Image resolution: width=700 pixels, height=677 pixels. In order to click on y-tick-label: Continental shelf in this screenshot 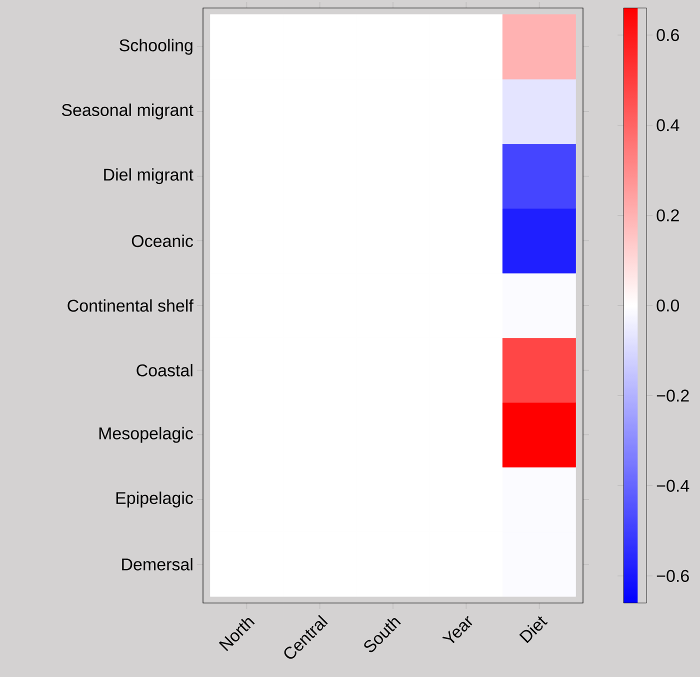, I will do `click(131, 305)`.